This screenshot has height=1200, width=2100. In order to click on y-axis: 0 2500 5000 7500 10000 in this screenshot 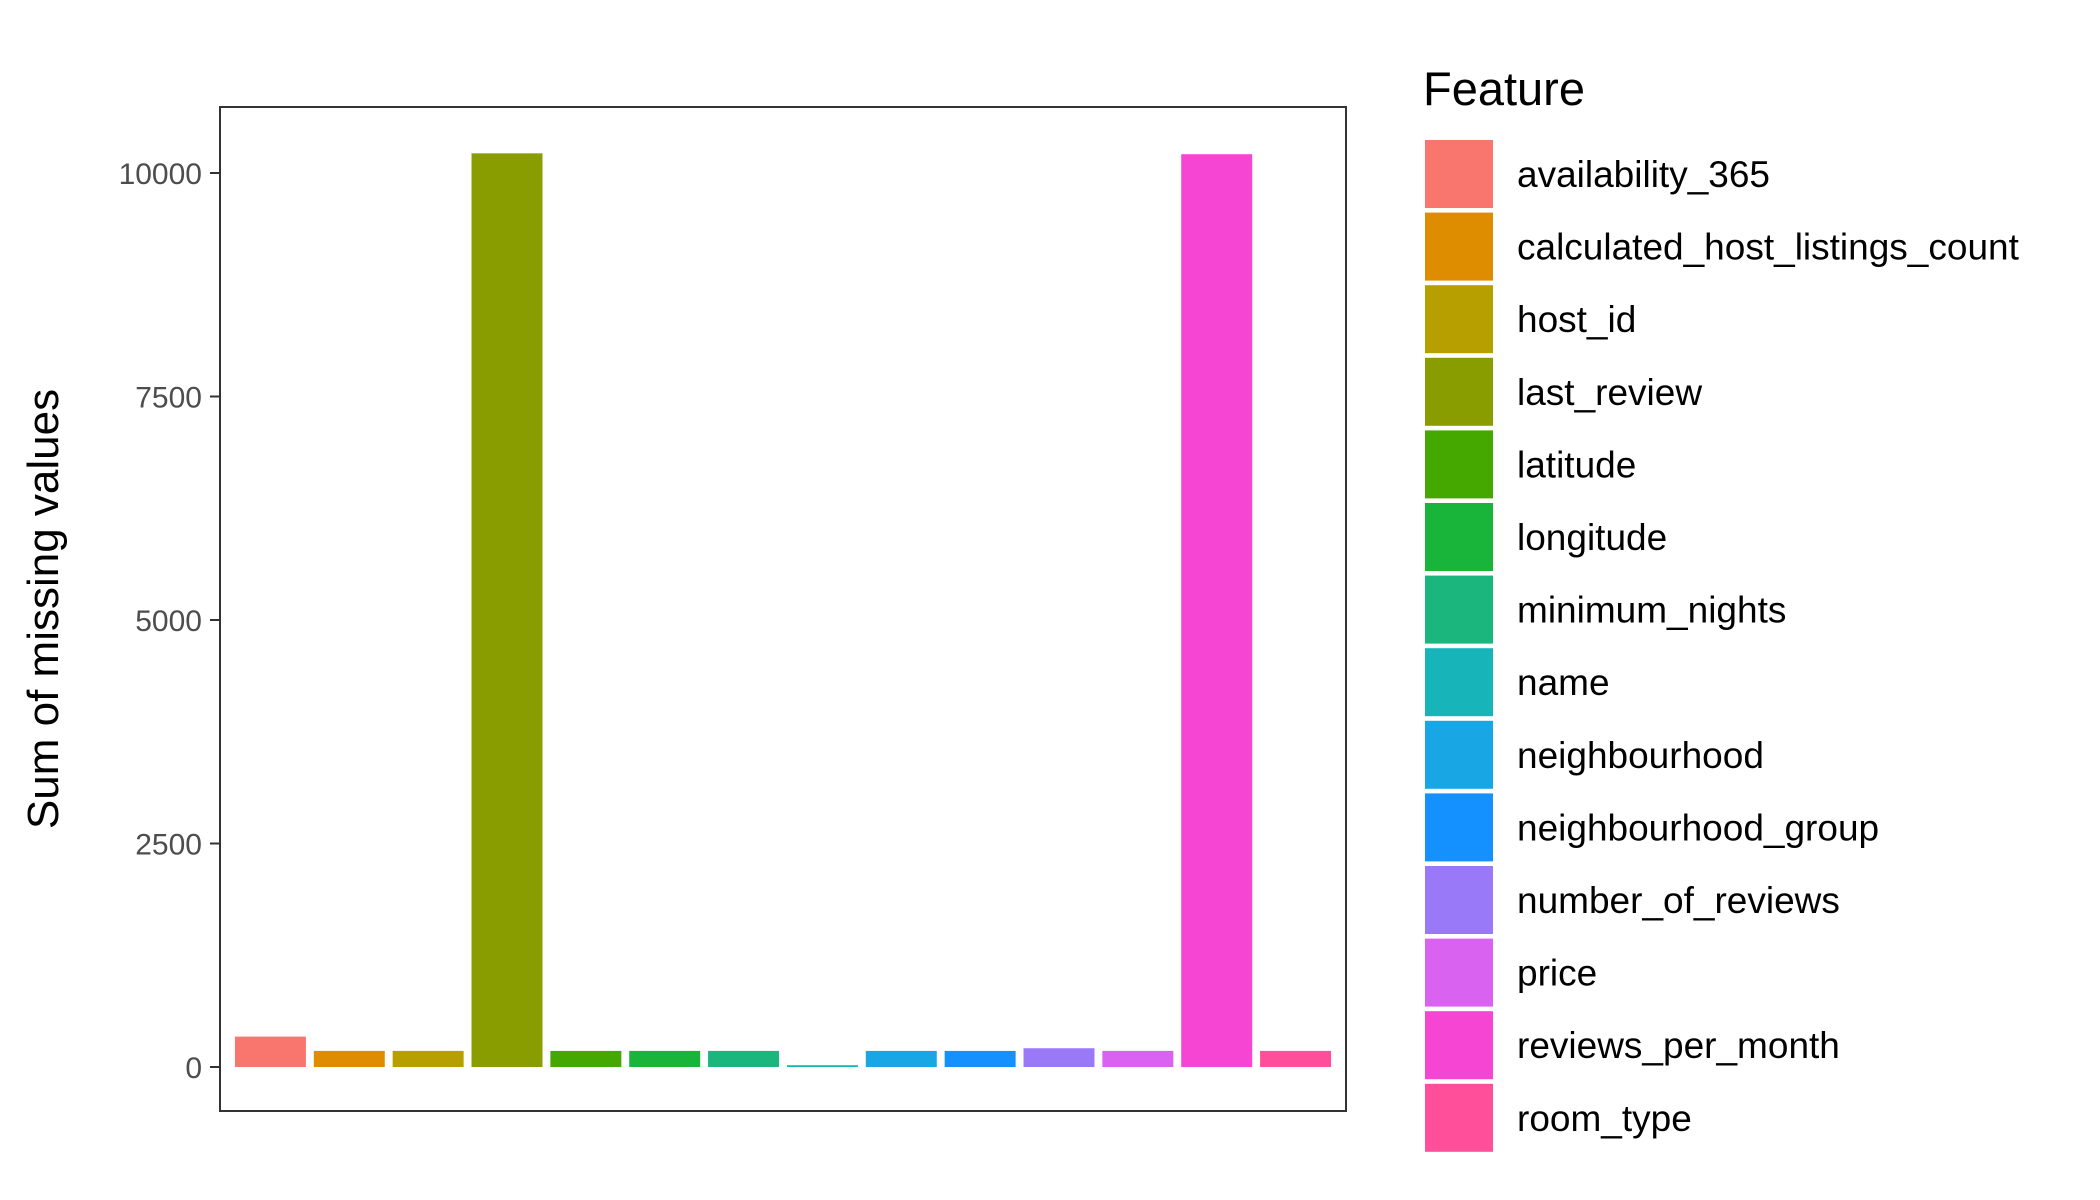, I will do `click(169, 621)`.